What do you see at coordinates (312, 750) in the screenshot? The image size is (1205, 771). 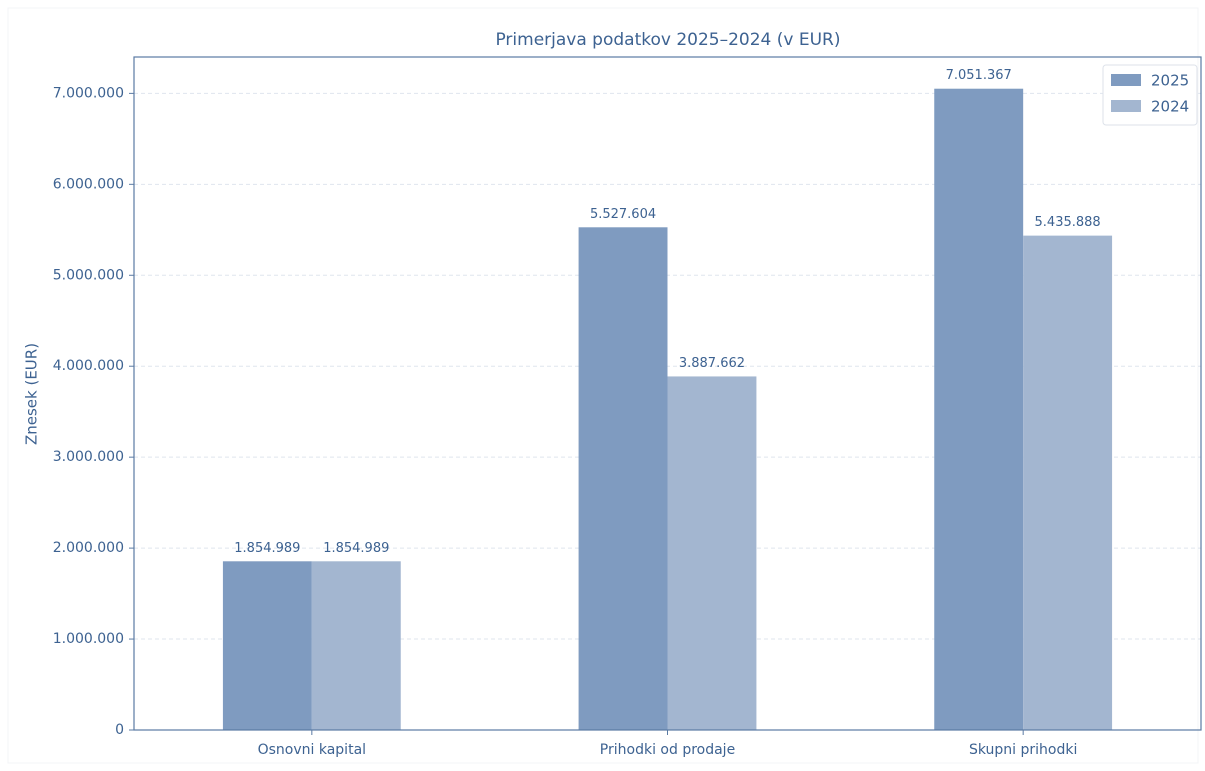 I see `x-tick-label: Osnovni kapital` at bounding box center [312, 750].